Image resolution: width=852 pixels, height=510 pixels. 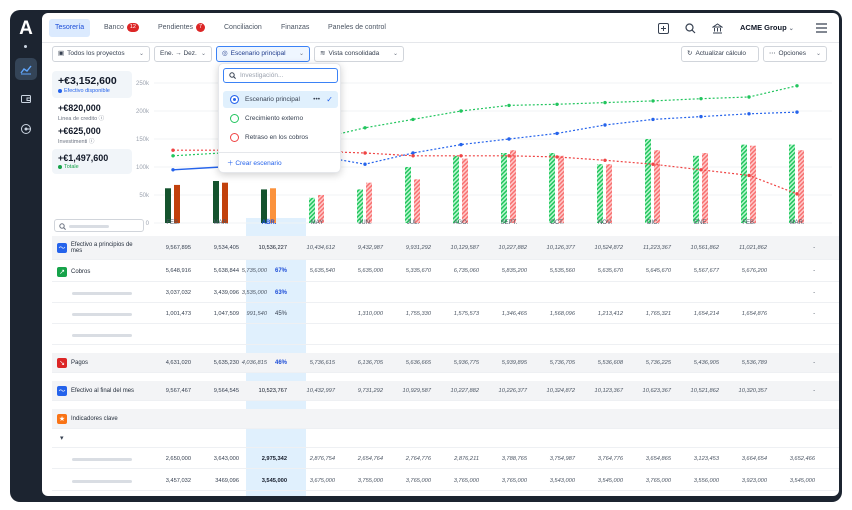 What do you see at coordinates (62, 363) in the screenshot?
I see `row-icon: ↘` at bounding box center [62, 363].